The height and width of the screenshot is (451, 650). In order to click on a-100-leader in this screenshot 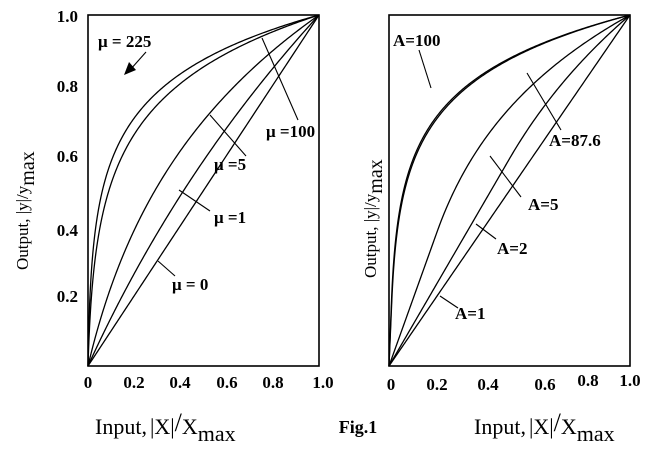, I will do `click(425, 69)`.